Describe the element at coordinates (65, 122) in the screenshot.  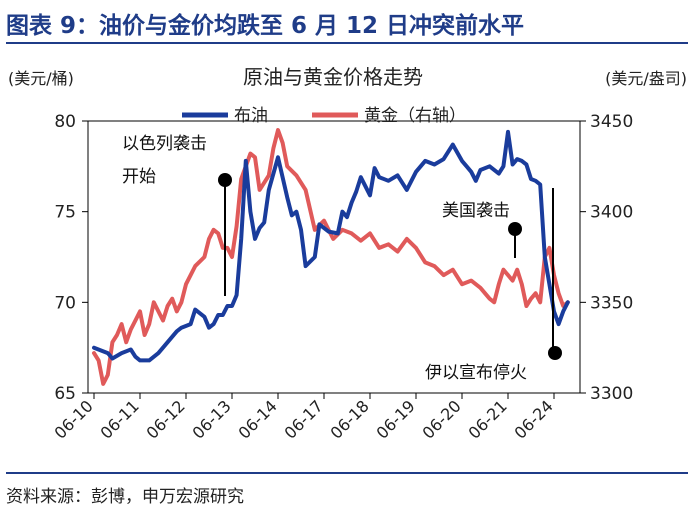
I see `left-tick-label: 80` at that location.